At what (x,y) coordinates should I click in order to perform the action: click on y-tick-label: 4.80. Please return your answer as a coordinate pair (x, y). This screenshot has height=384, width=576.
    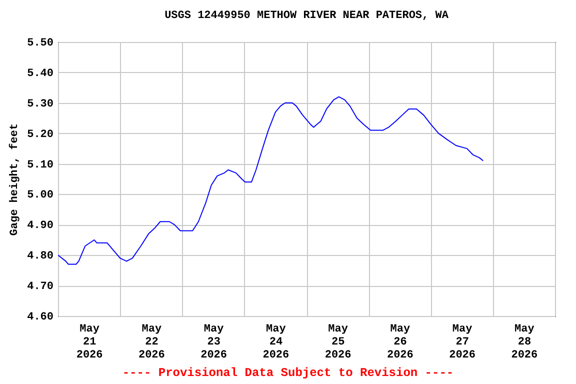
    Looking at the image, I should click on (40, 256).